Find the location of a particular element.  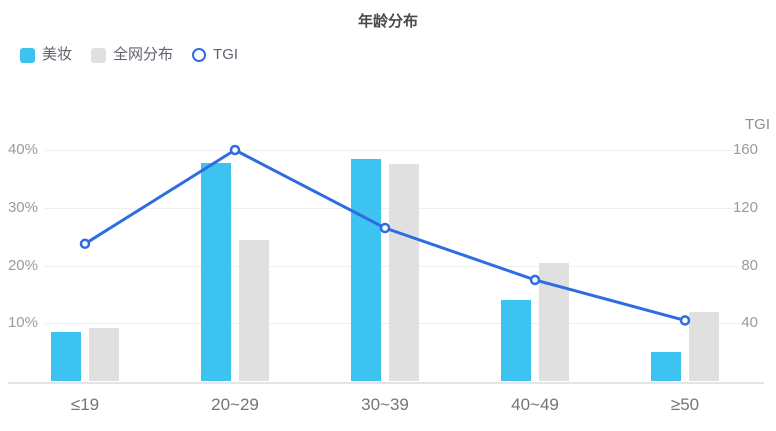

y-axis-tick-right: 160 is located at coordinates (745, 149).